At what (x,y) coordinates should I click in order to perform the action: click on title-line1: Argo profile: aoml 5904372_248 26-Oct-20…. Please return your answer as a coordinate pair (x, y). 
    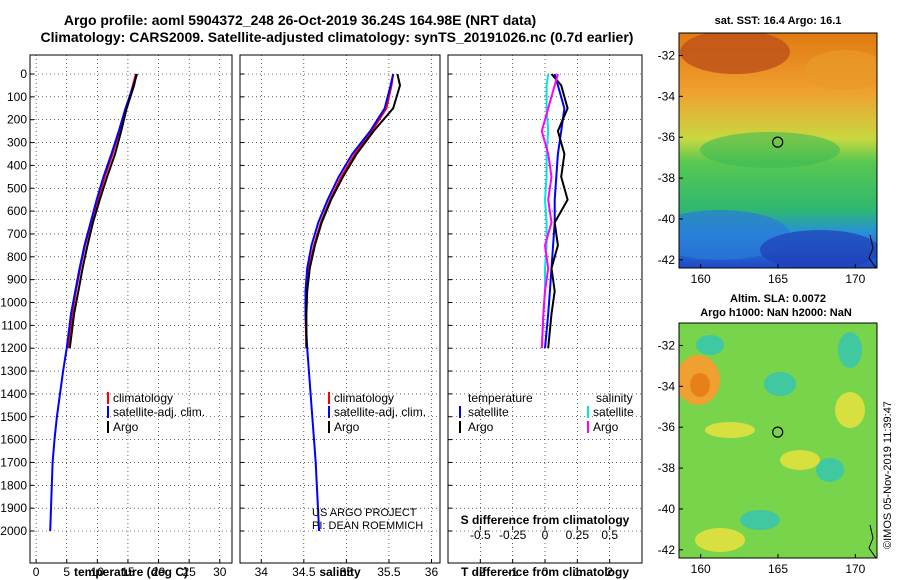
    Looking at the image, I should click on (300, 20).